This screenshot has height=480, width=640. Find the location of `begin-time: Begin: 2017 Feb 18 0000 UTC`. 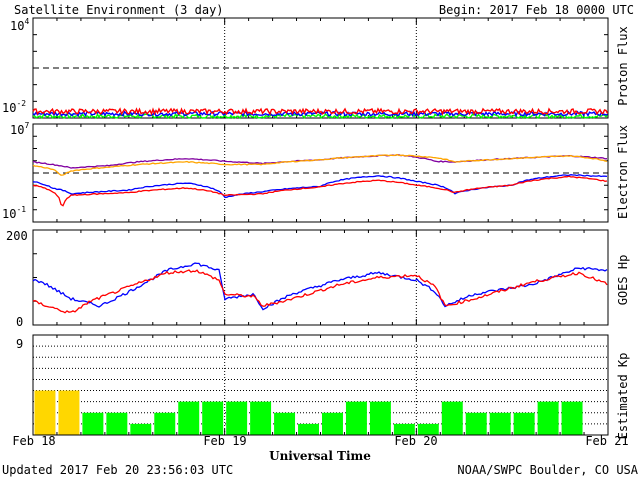

begin-time: Begin: 2017 Feb 18 0000 UTC is located at coordinates (536, 10).